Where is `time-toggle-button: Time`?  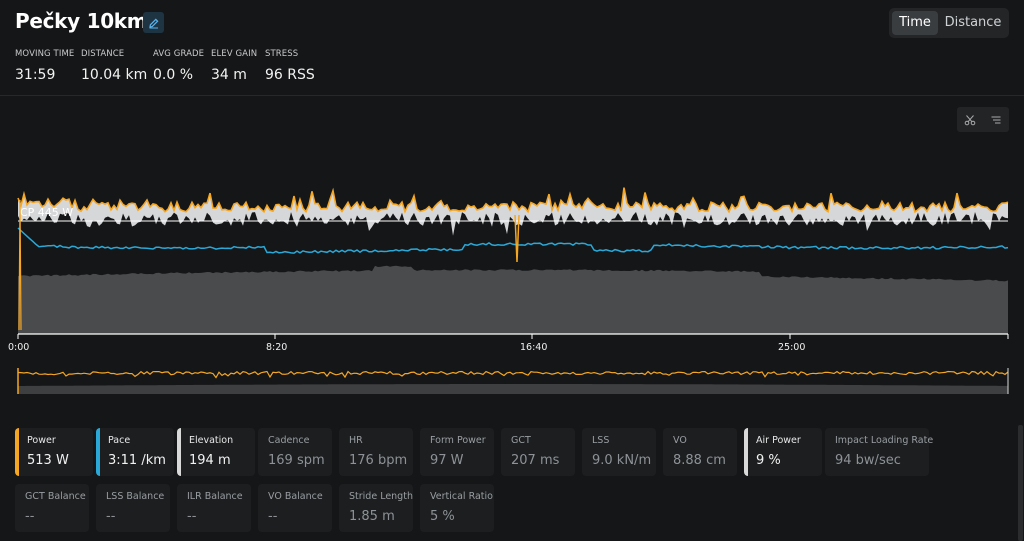
time-toggle-button: Time is located at coordinates (915, 23).